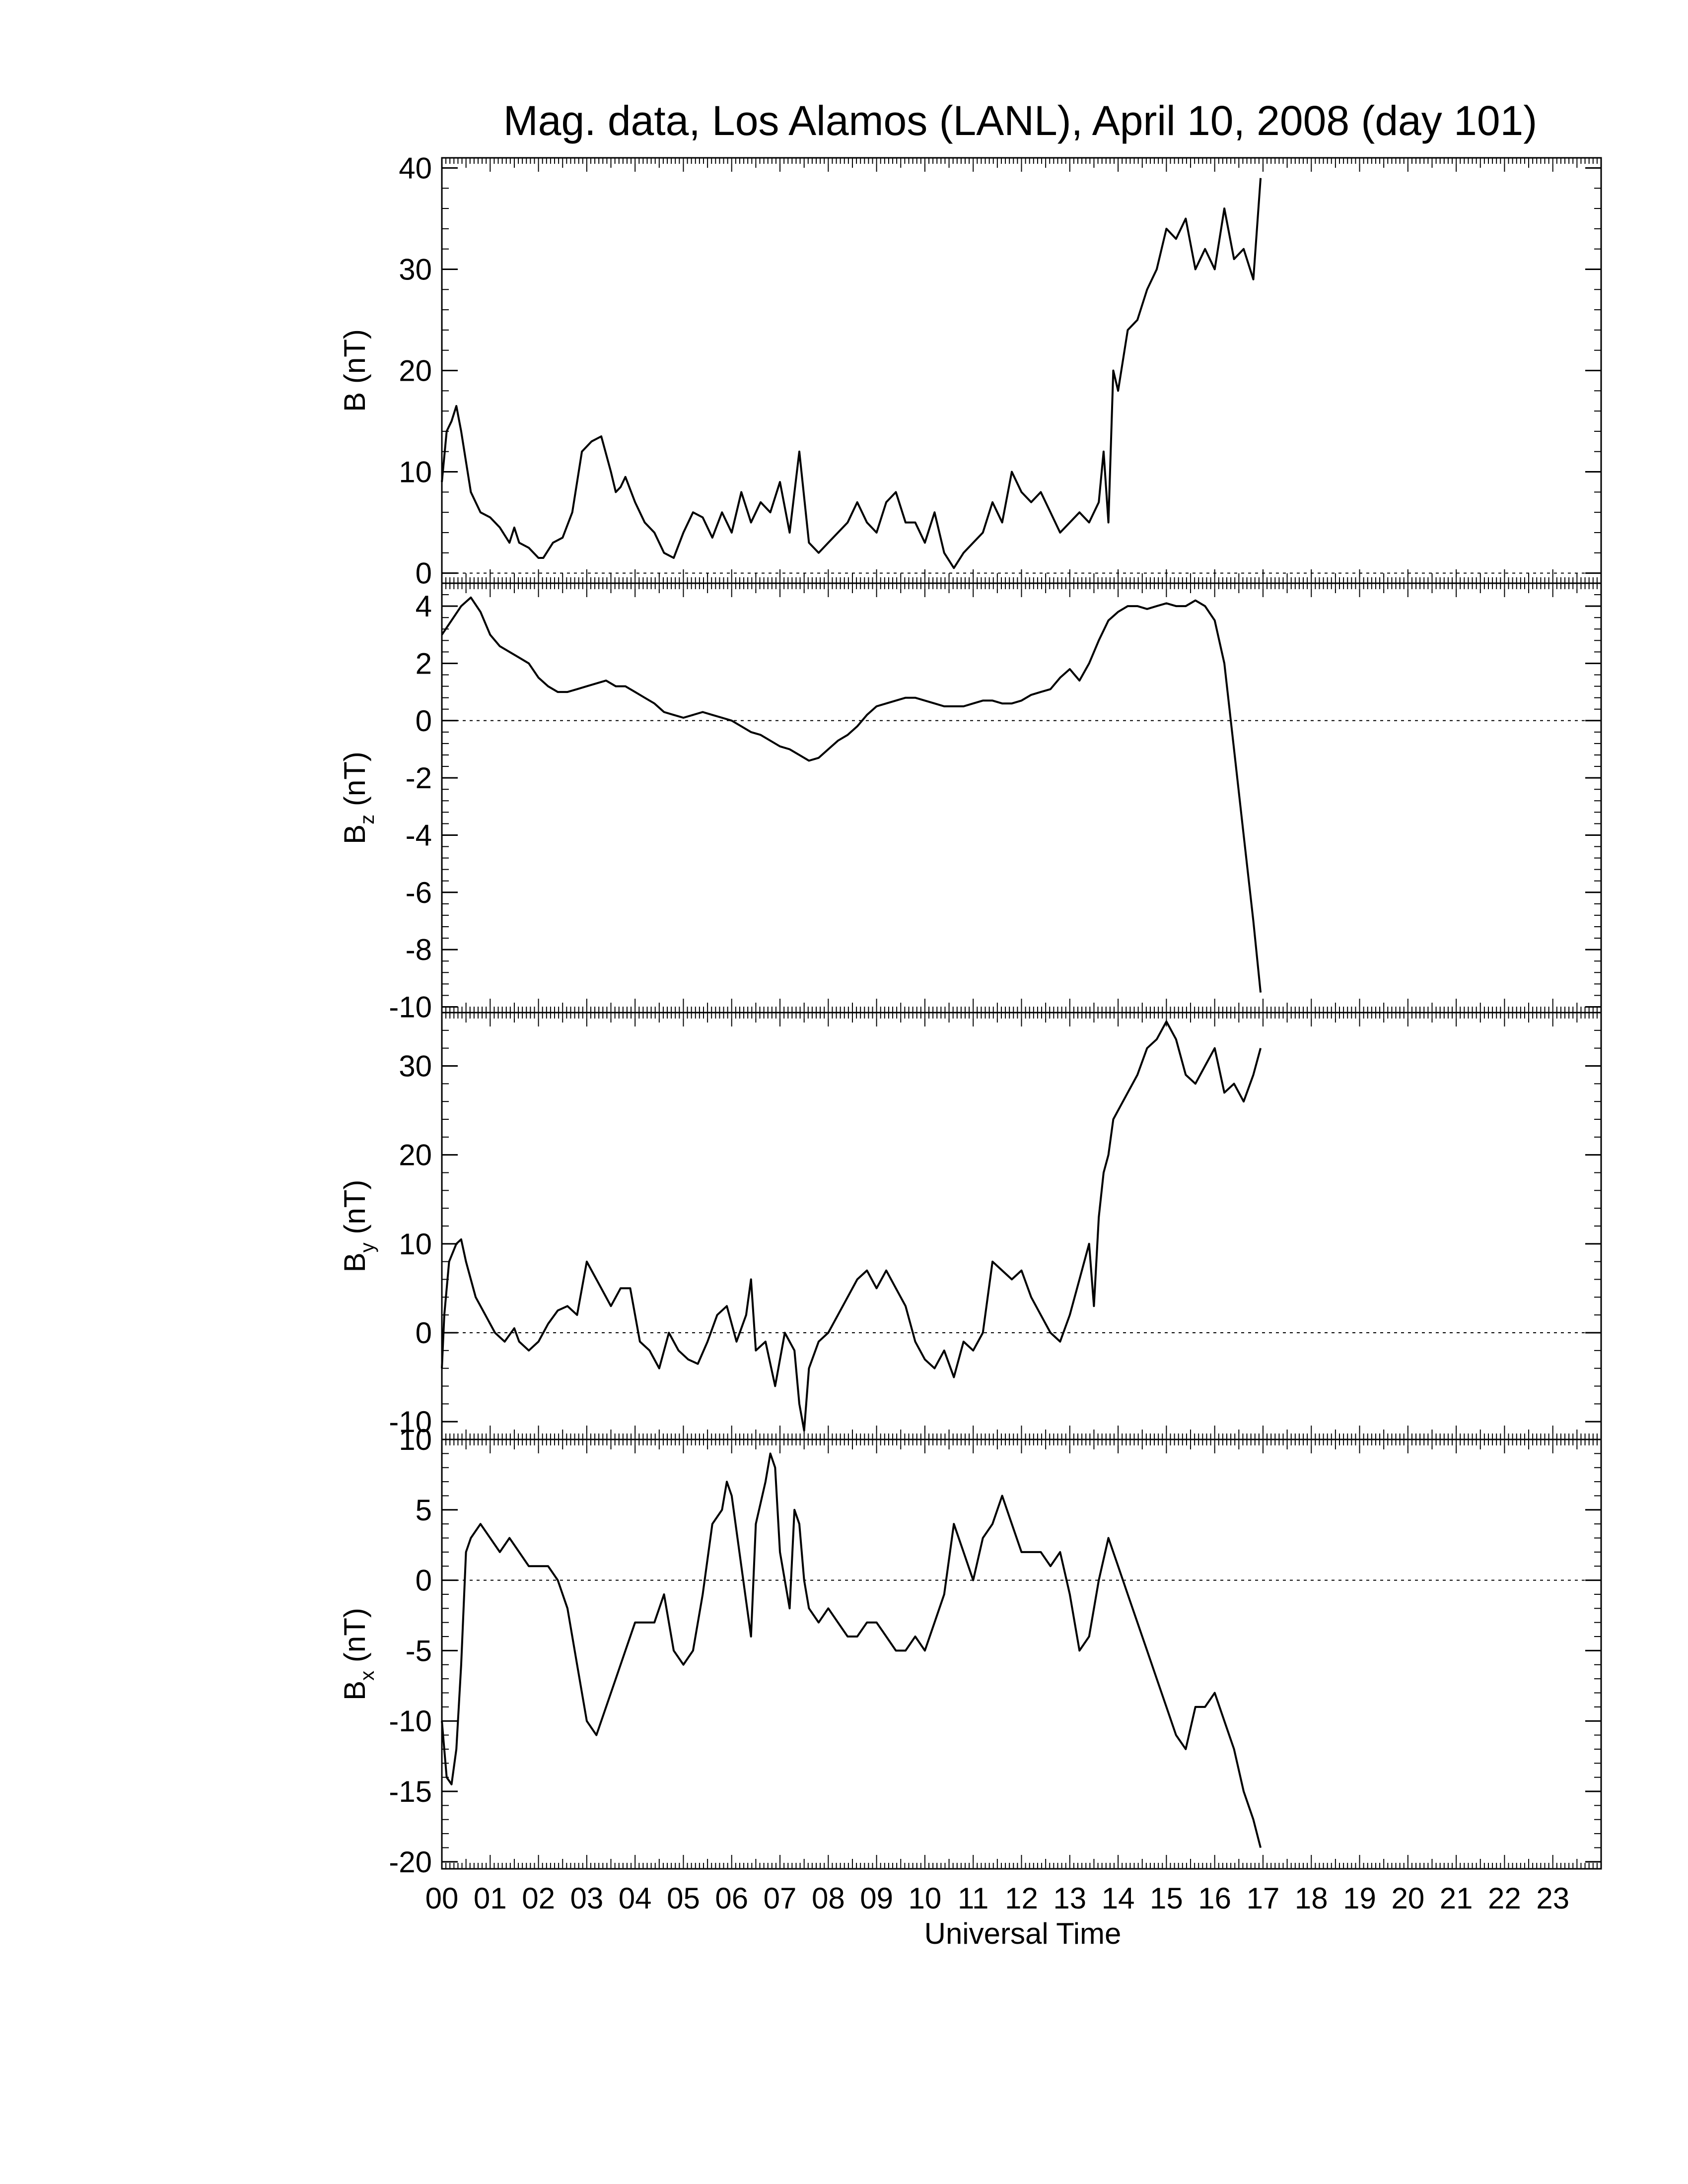 The height and width of the screenshot is (2184, 1688). I want to click on series-line-By, so click(851, 1226).